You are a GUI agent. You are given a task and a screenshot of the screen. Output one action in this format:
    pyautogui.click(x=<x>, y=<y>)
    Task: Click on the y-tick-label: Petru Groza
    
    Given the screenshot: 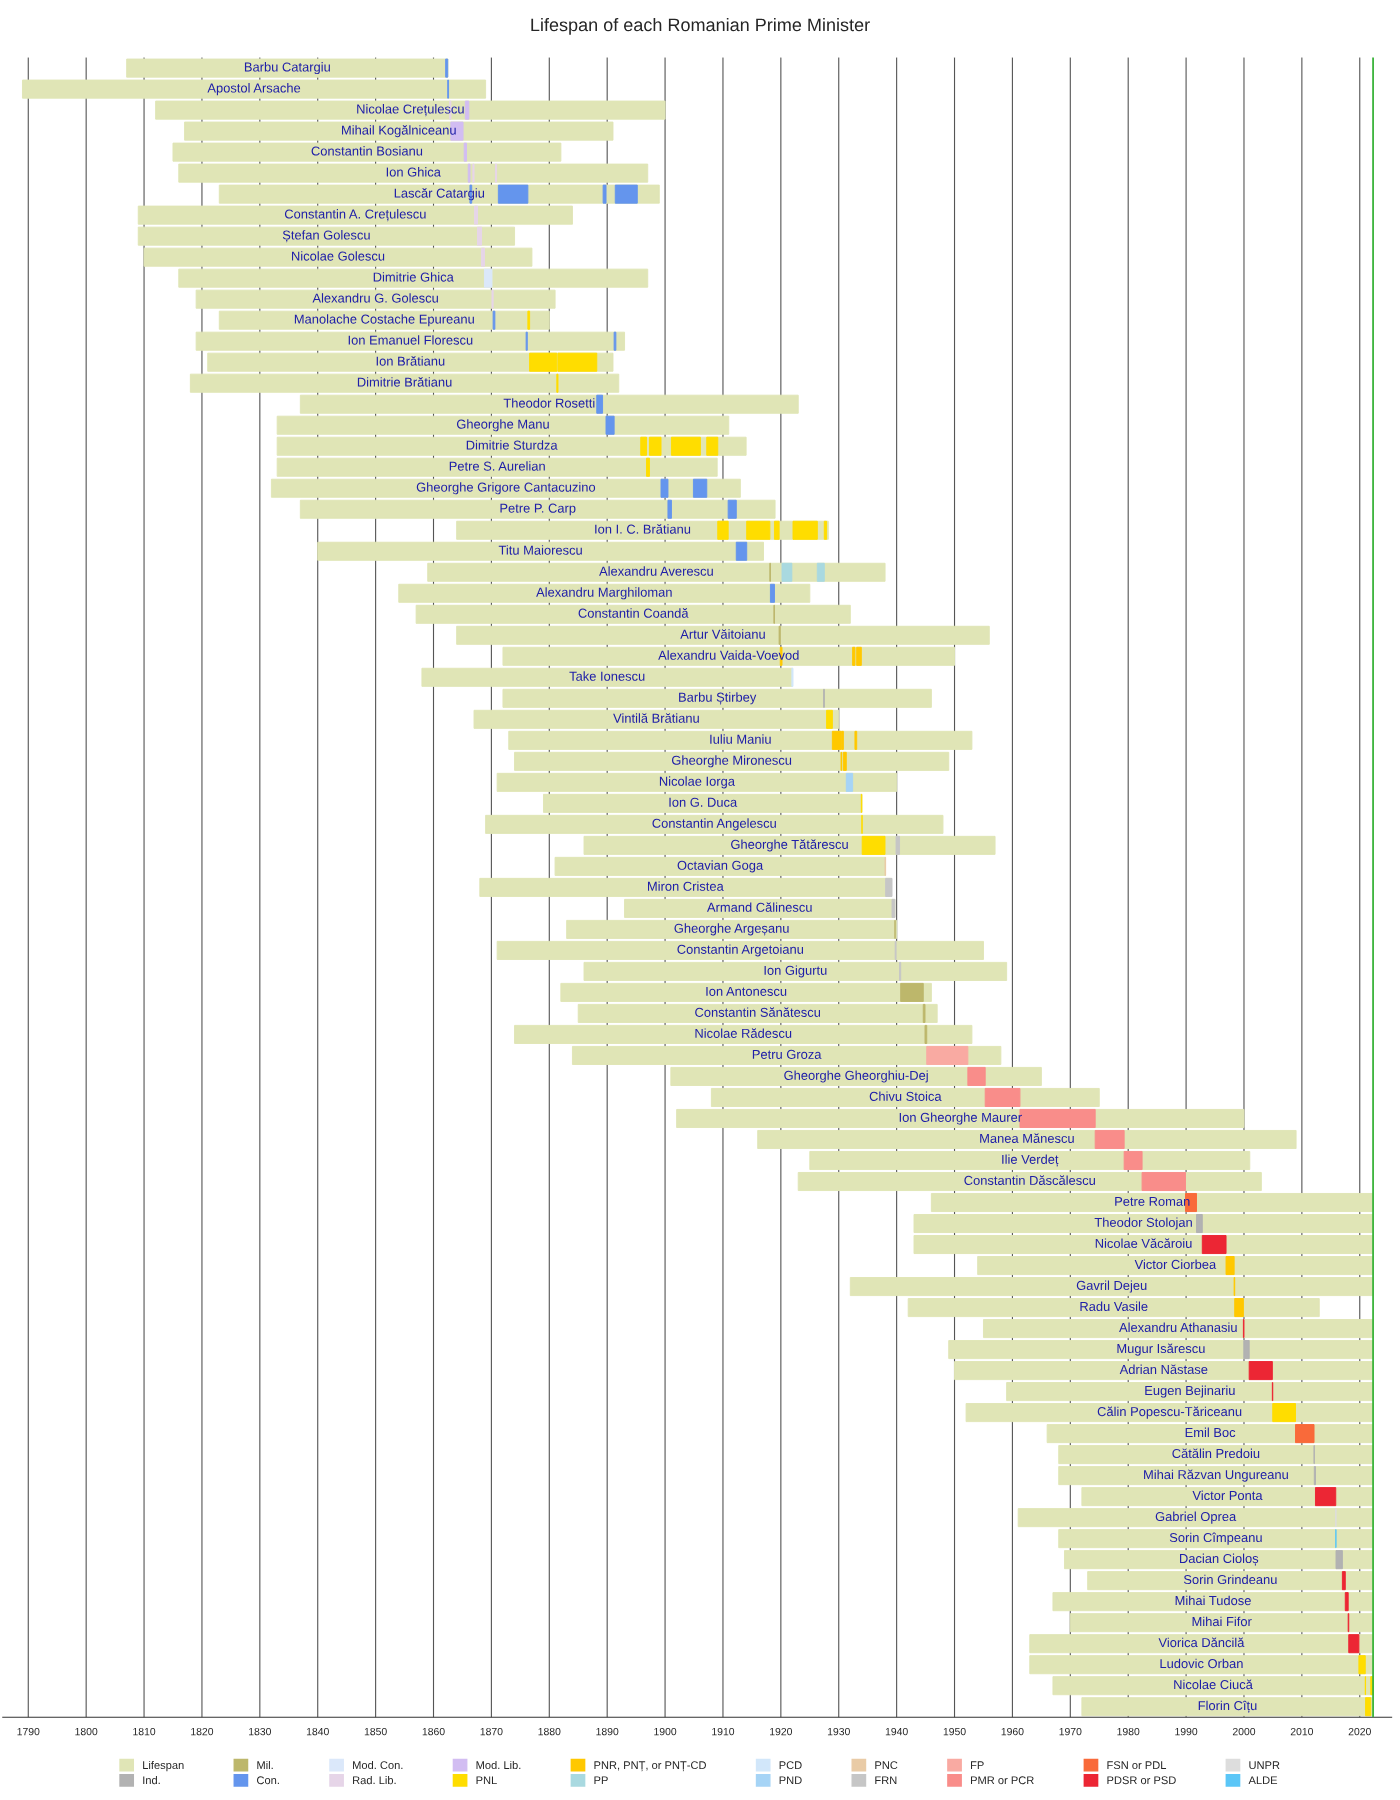 What is the action you would take?
    pyautogui.click(x=787, y=1054)
    